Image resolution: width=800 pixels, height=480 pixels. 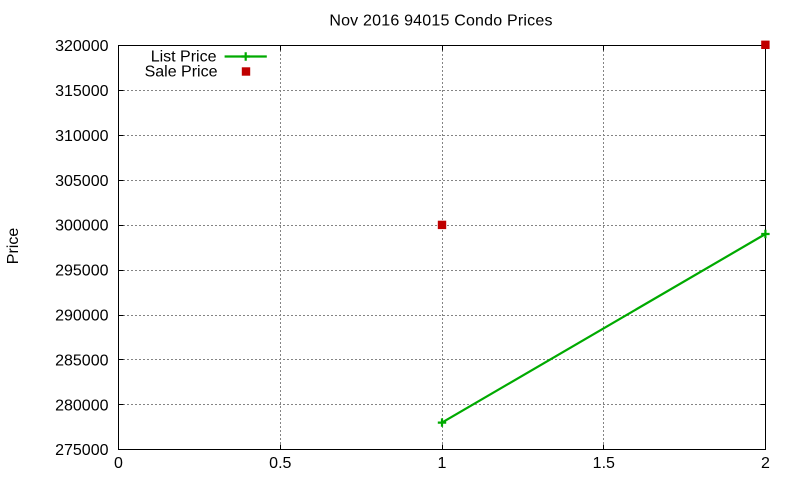 I want to click on svg-text: Sale Price, so click(x=181, y=71).